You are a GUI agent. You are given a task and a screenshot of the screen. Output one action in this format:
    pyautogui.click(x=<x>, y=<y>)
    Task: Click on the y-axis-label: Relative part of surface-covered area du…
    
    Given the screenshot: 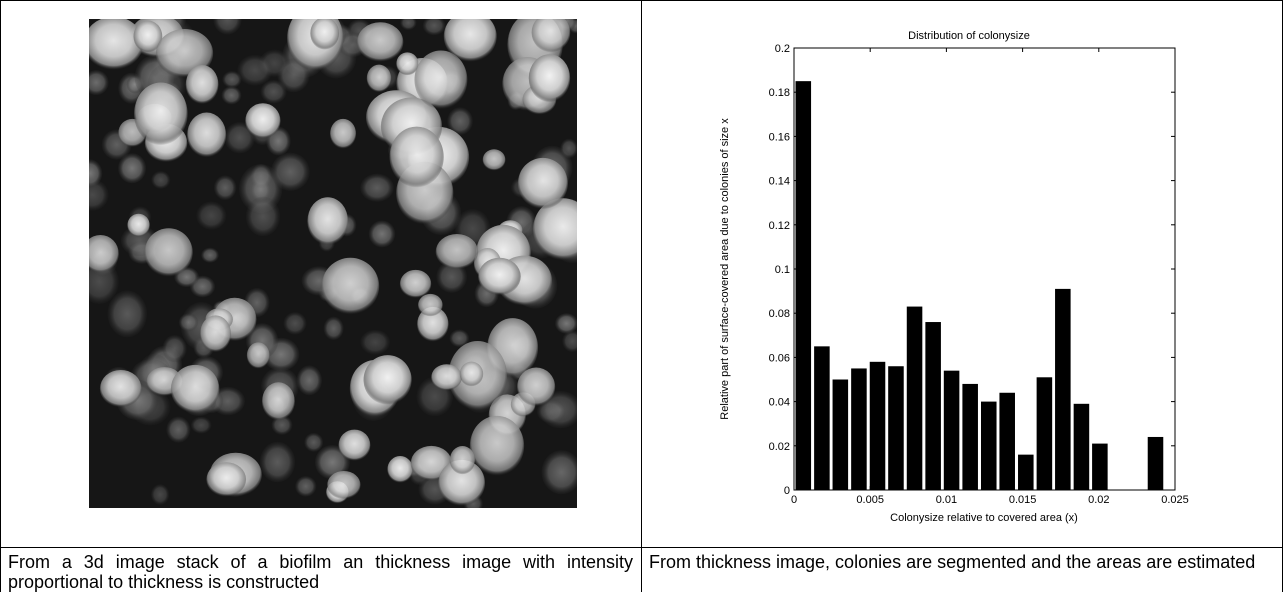 What is the action you would take?
    pyautogui.click(x=725, y=269)
    